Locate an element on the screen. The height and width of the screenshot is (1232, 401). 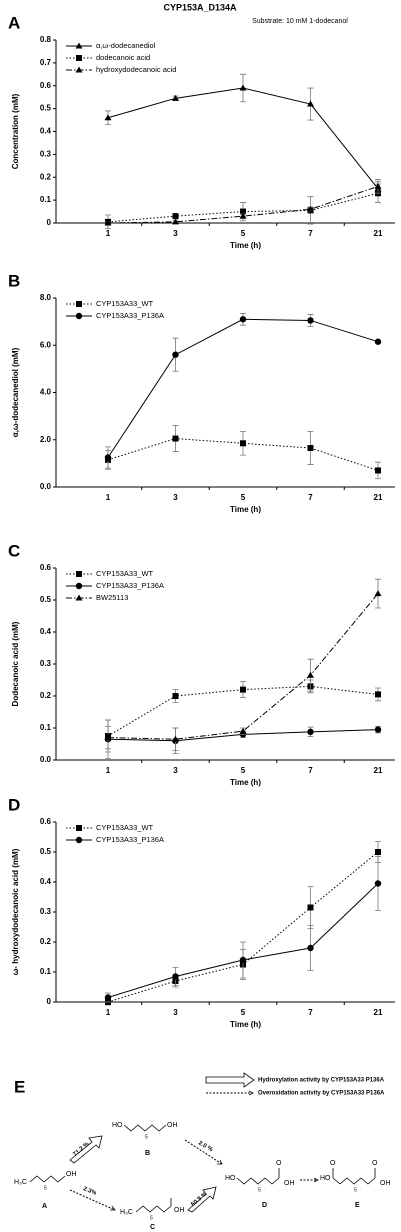
legend-label: α,ω-dodecanediol is located at coordinates (126, 45).